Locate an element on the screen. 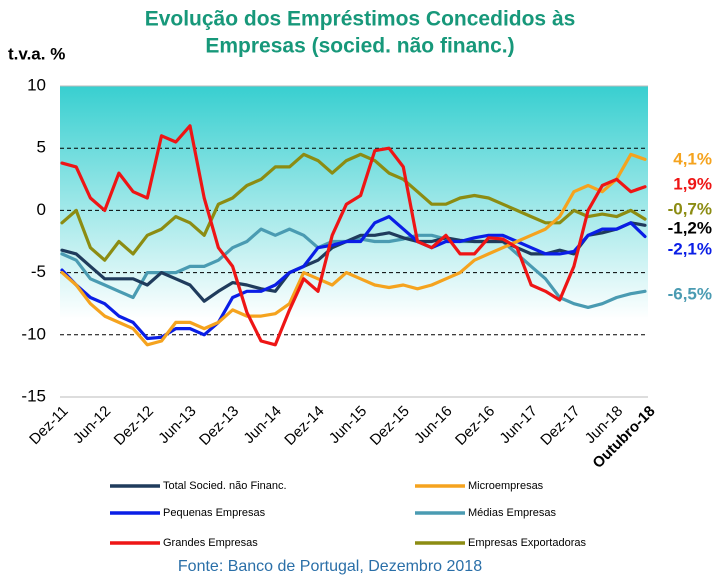 Image resolution: width=715 pixels, height=584 pixels. x-tick-label: Dez-12 is located at coordinates (134, 426).